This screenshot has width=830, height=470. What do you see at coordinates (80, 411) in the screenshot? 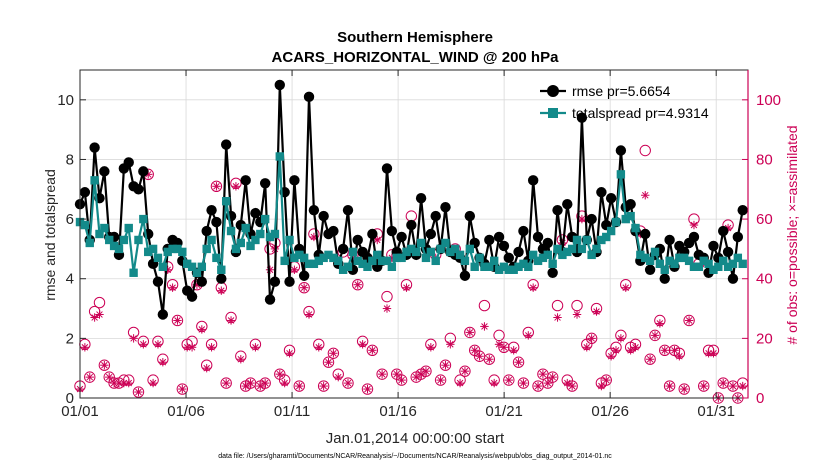
I see `x-tick-label: 01/01` at bounding box center [80, 411].